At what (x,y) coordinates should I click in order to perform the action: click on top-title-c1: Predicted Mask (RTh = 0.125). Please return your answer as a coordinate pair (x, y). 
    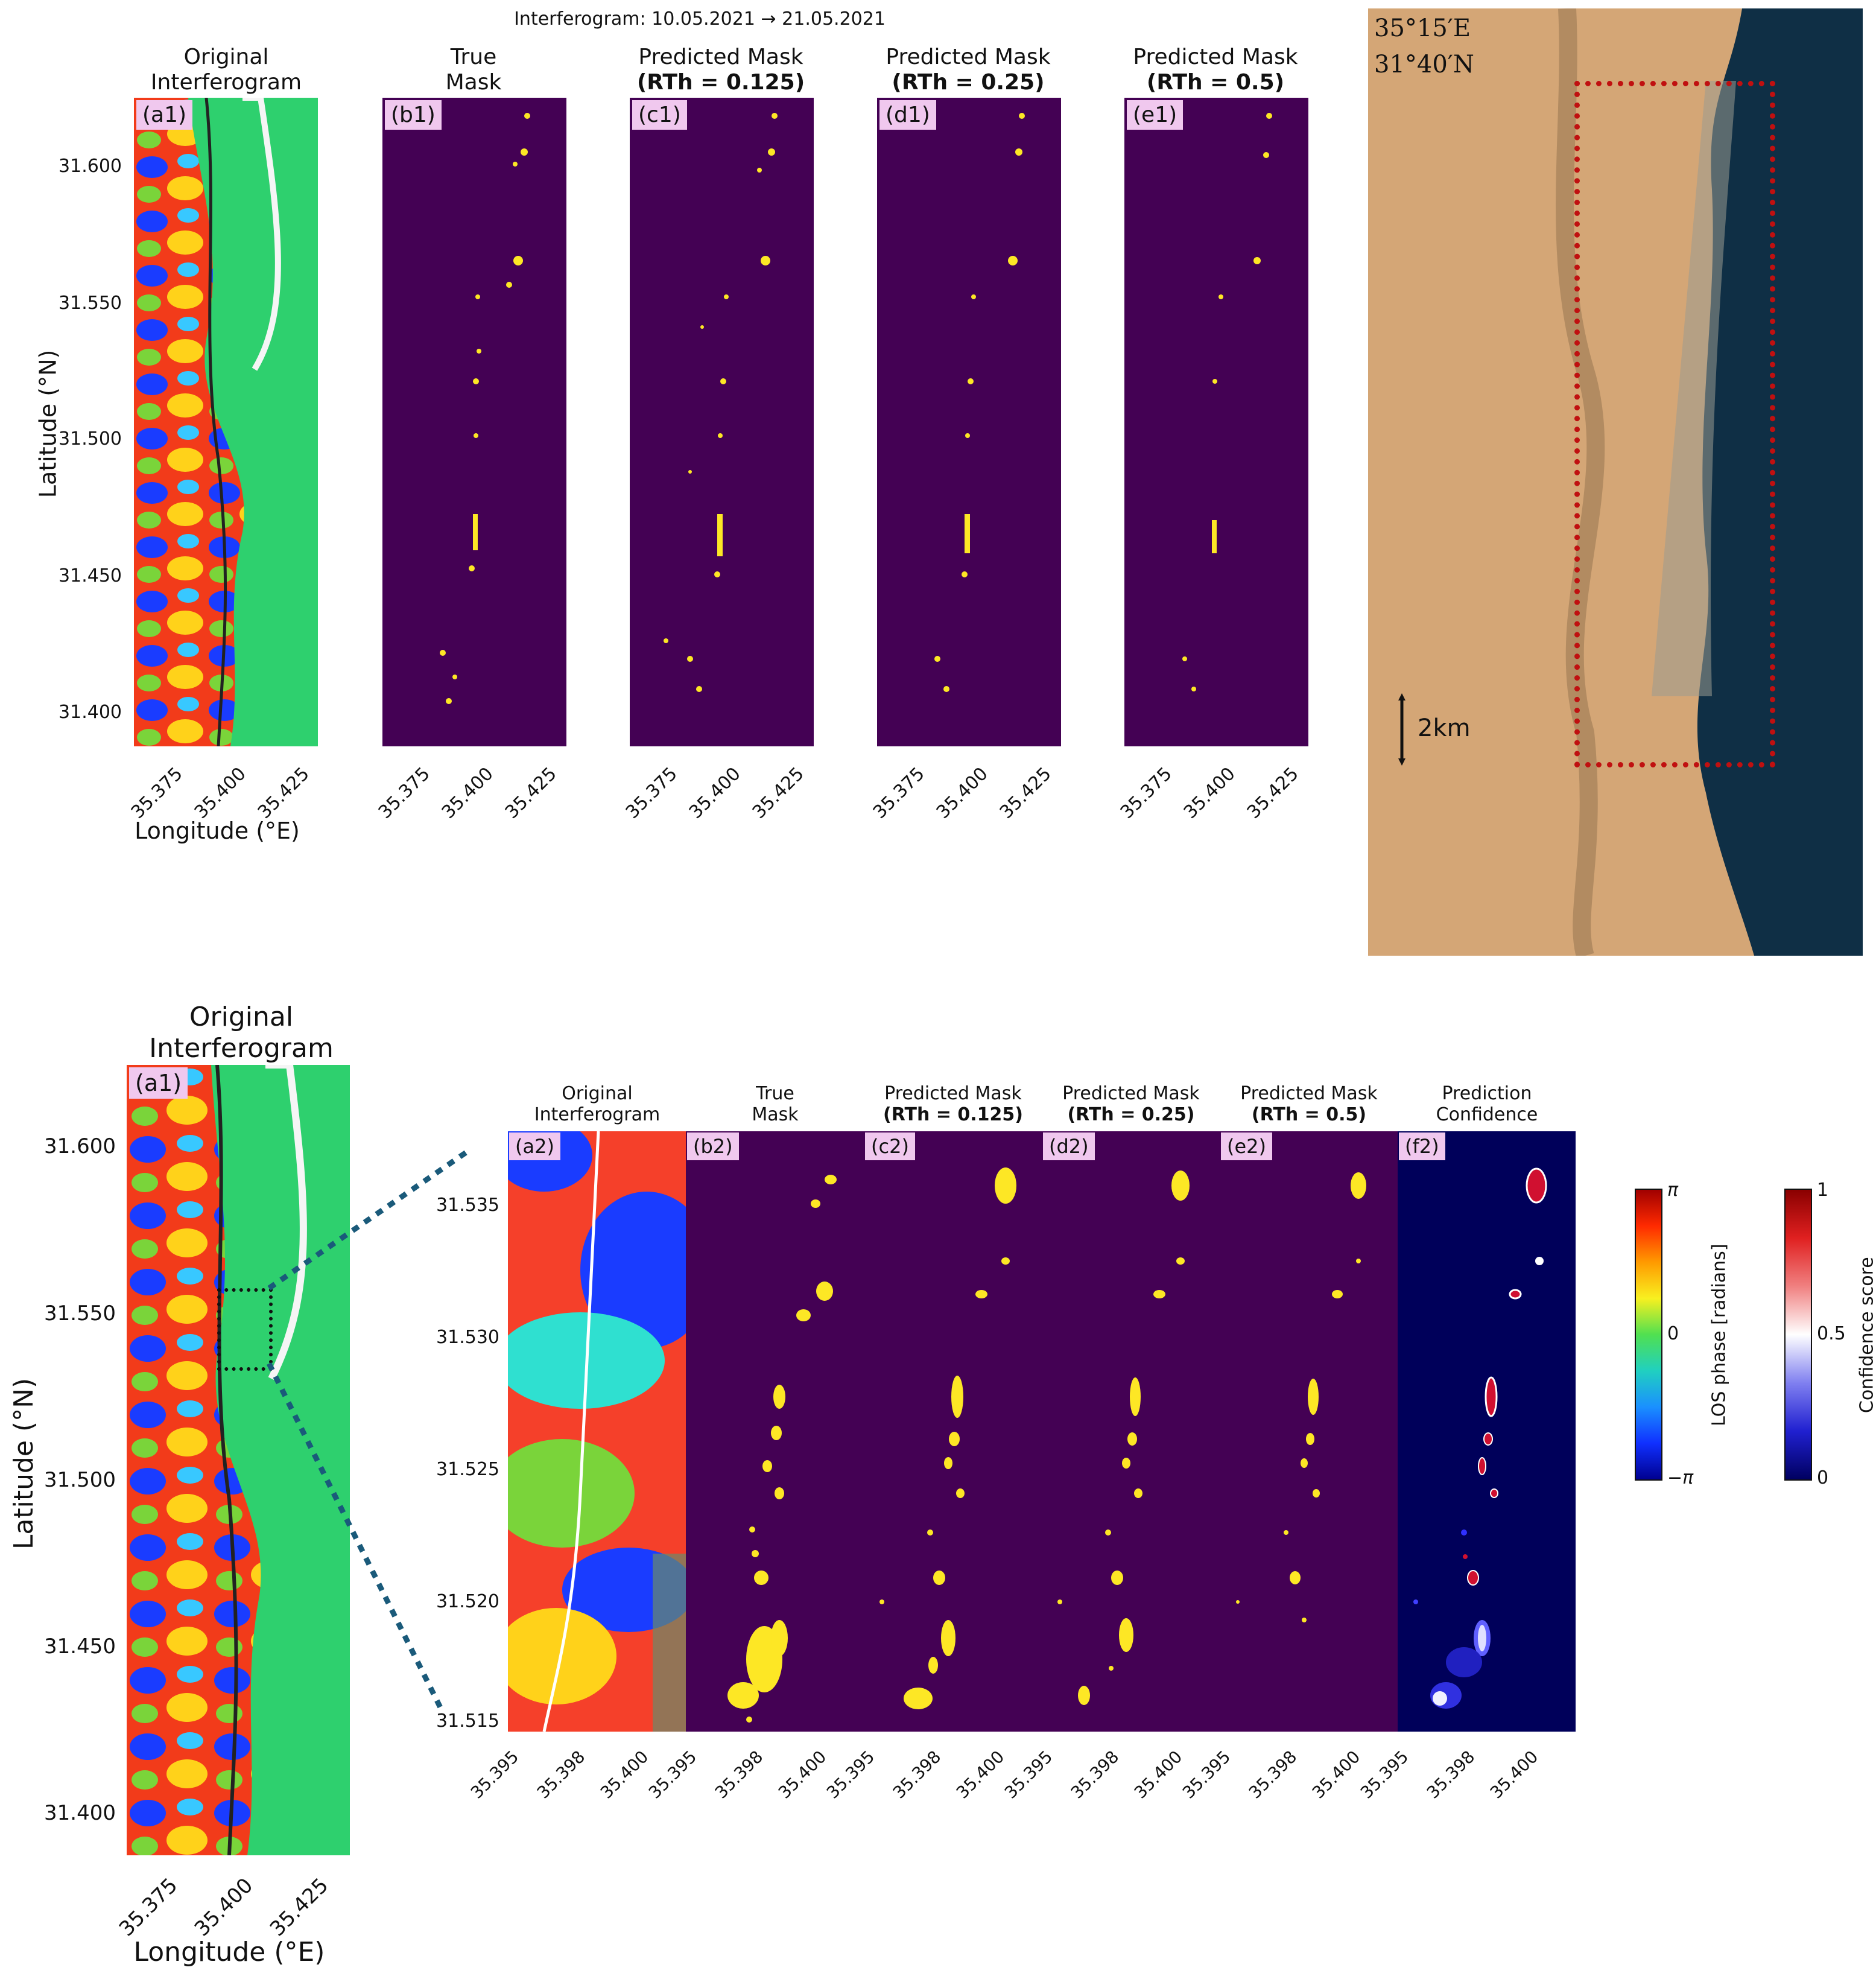
    Looking at the image, I should click on (720, 70).